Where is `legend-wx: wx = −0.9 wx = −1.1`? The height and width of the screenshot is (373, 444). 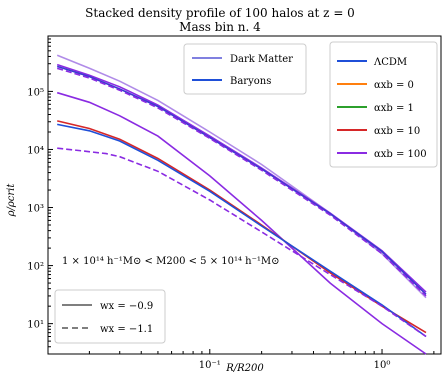
legend-wx: wx = −0.9 wx = −1.1 is located at coordinates (110, 316).